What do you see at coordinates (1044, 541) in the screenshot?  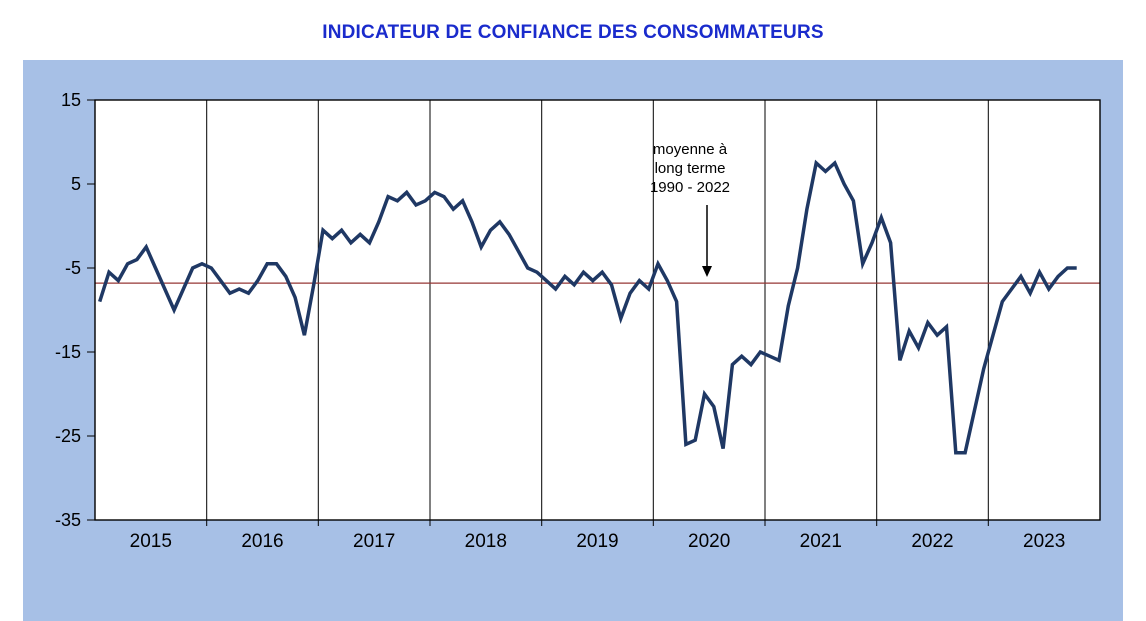 I see `x-axis-label: 2023` at bounding box center [1044, 541].